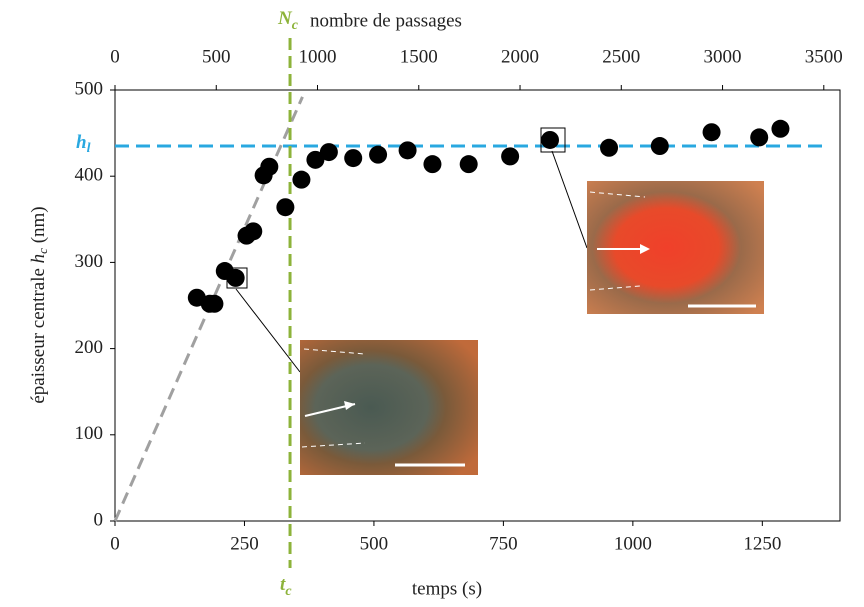 The height and width of the screenshot is (607, 864). I want to click on x-tick-label: 1250, so click(762, 543).